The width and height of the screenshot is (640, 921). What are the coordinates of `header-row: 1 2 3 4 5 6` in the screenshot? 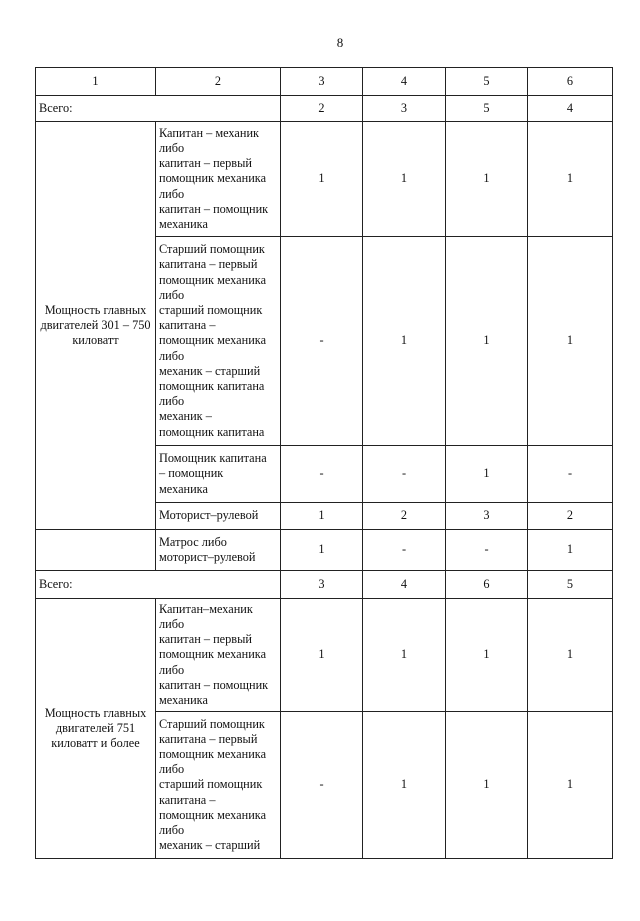 It's located at (324, 81).